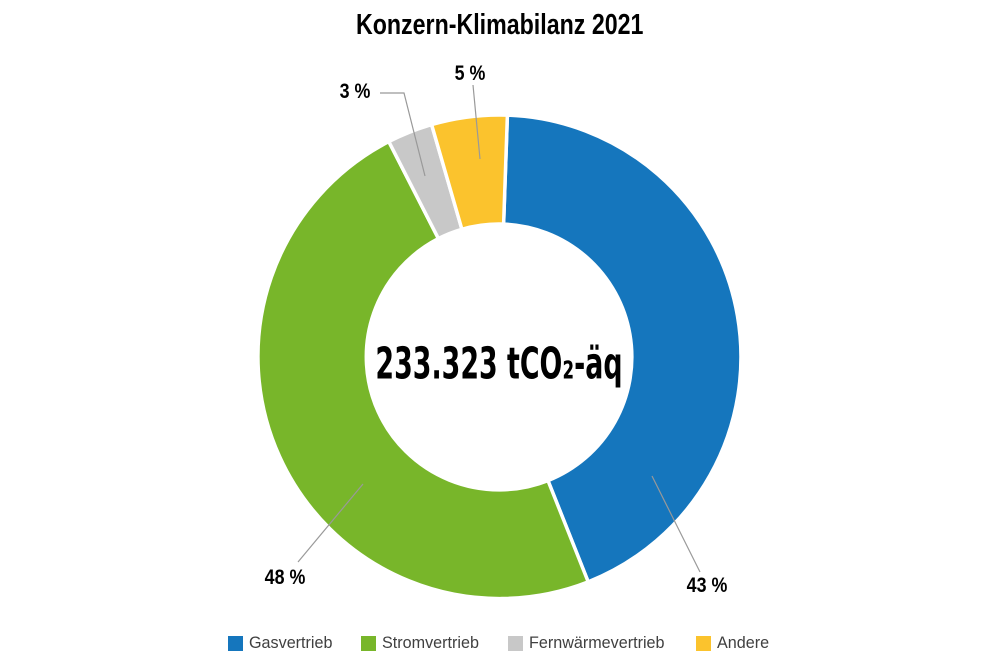 The width and height of the screenshot is (1000, 666). Describe the element at coordinates (597, 642) in the screenshot. I see `legend-label-fernwaermevertrieb: Fernwärmevertrieb` at that location.